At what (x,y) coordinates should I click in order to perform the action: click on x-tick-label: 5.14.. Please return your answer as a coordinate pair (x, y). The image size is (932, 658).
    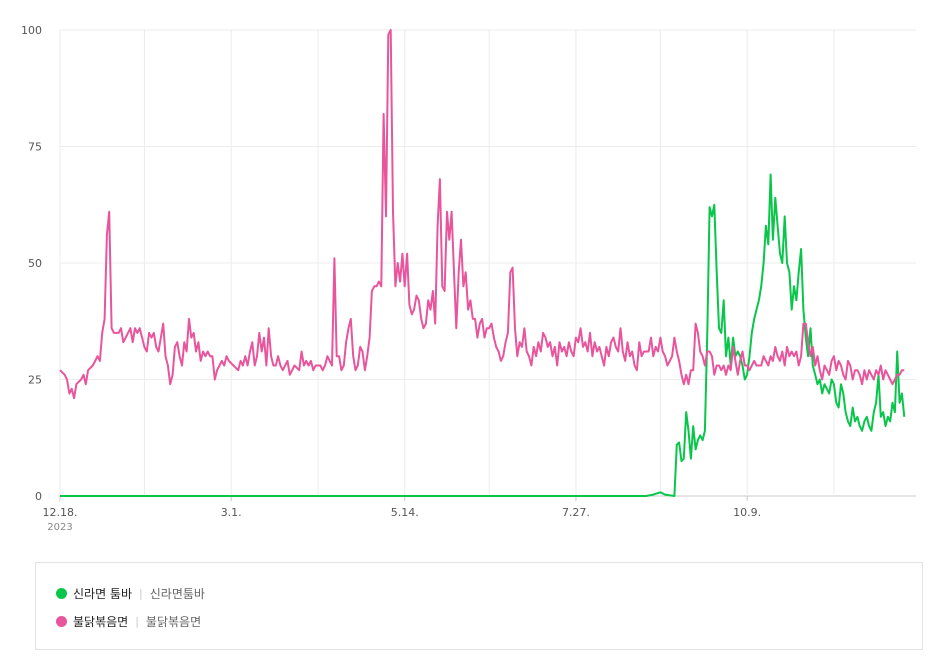
    Looking at the image, I should click on (405, 512).